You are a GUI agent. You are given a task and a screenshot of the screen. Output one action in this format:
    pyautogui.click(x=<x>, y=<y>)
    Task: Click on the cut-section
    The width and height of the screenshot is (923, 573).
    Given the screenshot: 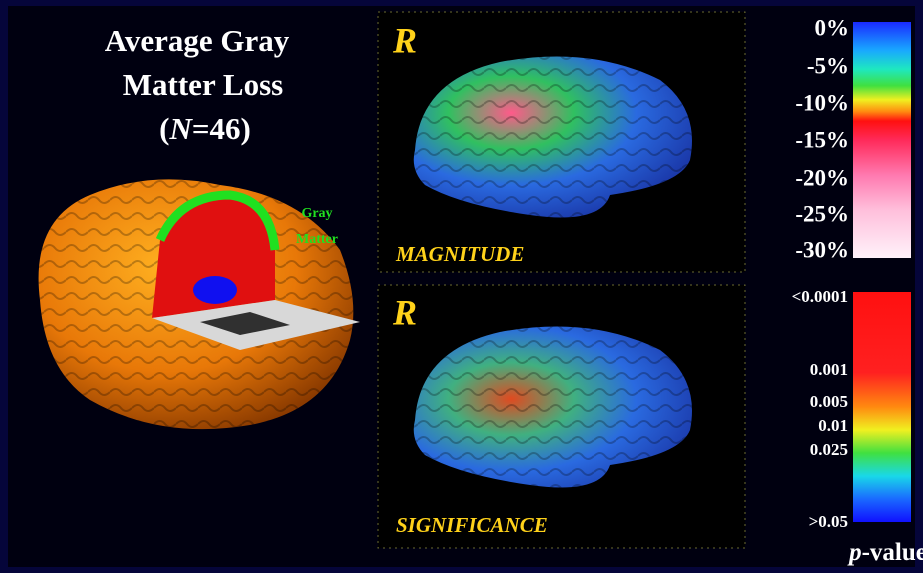 What is the action you would take?
    pyautogui.click(x=213, y=256)
    